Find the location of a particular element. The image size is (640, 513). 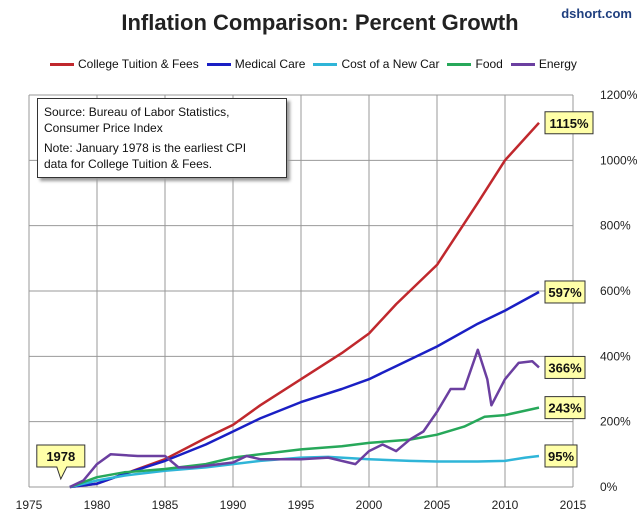

start-label-callout is located at coordinates (61, 462).